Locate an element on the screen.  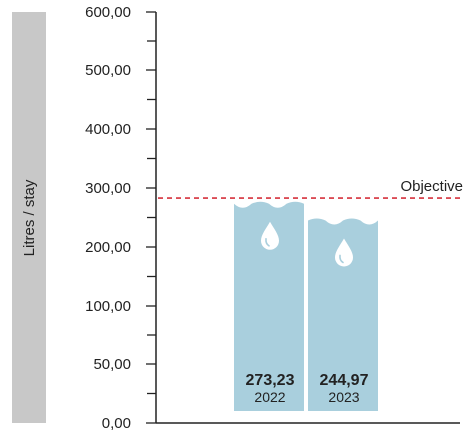
objective-layer: Objective is located at coordinates (310, 188).